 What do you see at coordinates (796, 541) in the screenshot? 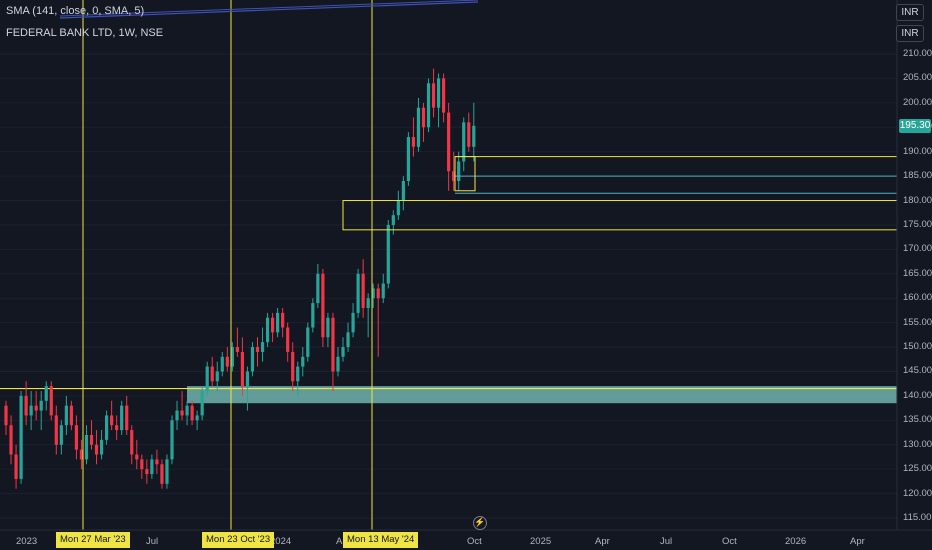
I see `time-axis-label: 2026` at bounding box center [796, 541].